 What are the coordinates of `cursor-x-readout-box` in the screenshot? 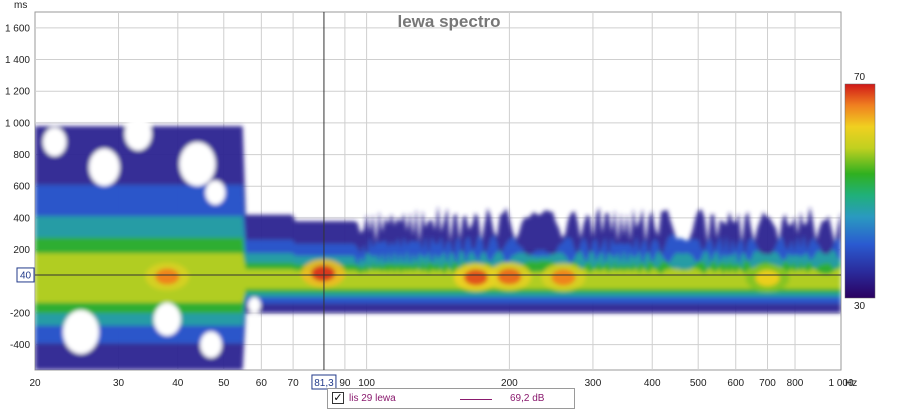 It's located at (324, 382).